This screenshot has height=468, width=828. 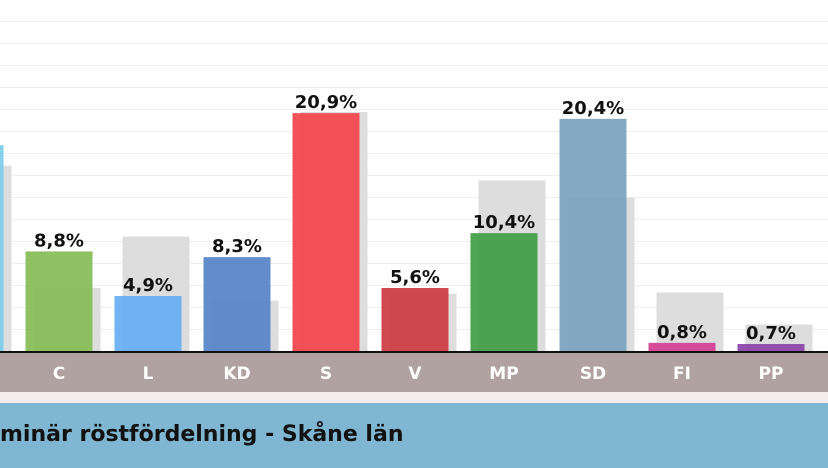 I want to click on x-tick-label: PP, so click(x=771, y=374).